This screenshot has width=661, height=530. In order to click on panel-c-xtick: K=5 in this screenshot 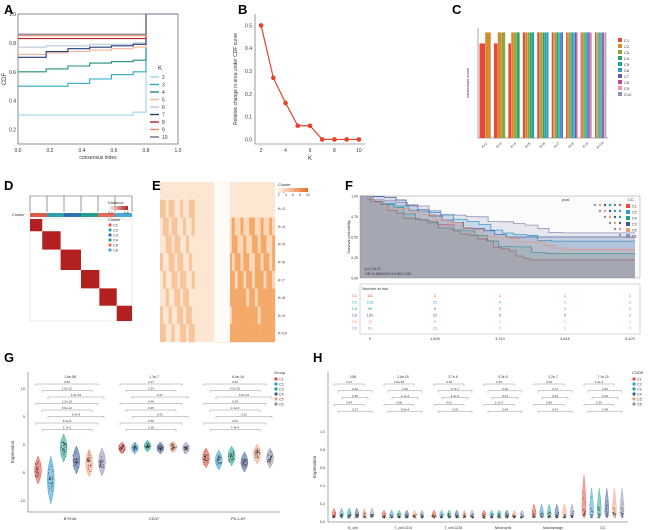, I will do `click(527, 145)`.